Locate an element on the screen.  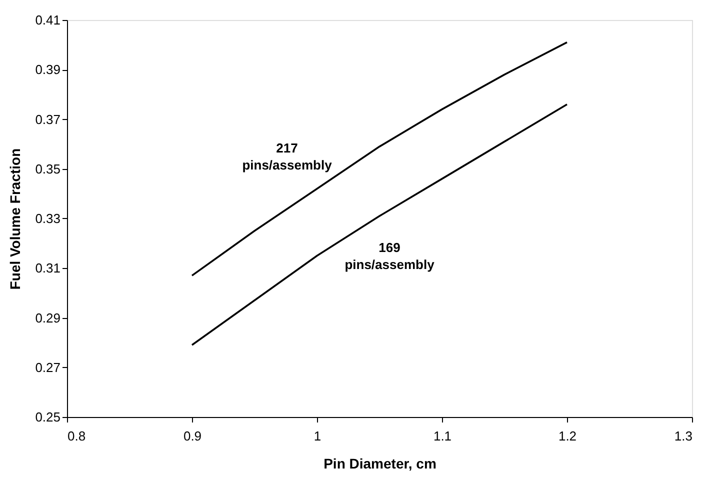
x-tick-label: 0.8 is located at coordinates (77, 436).